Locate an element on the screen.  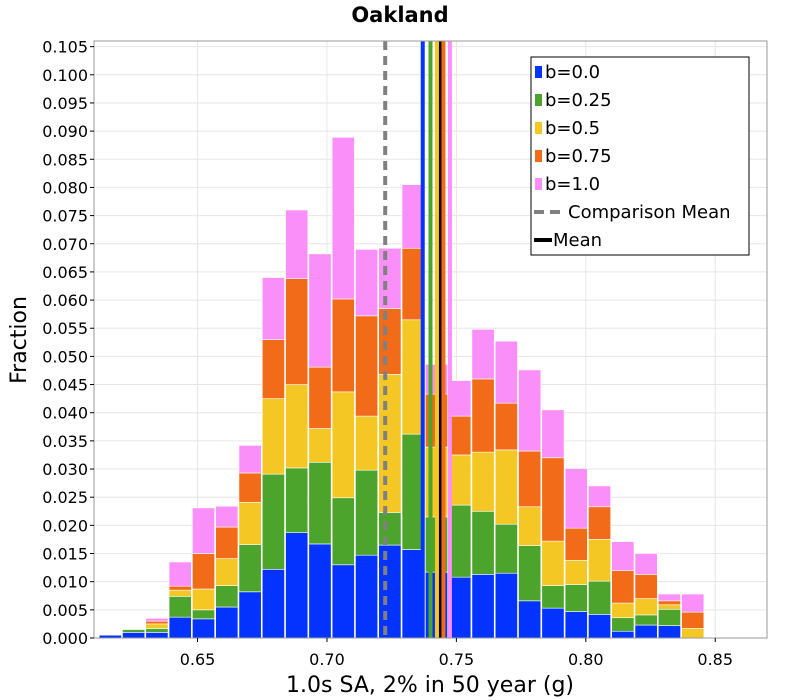
y-tick-label: 0.040 is located at coordinates (65, 413).